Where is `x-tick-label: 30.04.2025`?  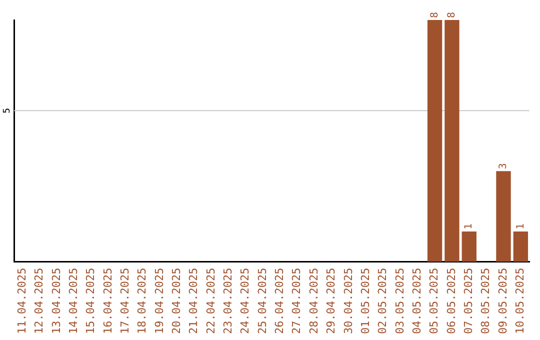
x-tick-label: 30.04.2025 is located at coordinates (348, 301).